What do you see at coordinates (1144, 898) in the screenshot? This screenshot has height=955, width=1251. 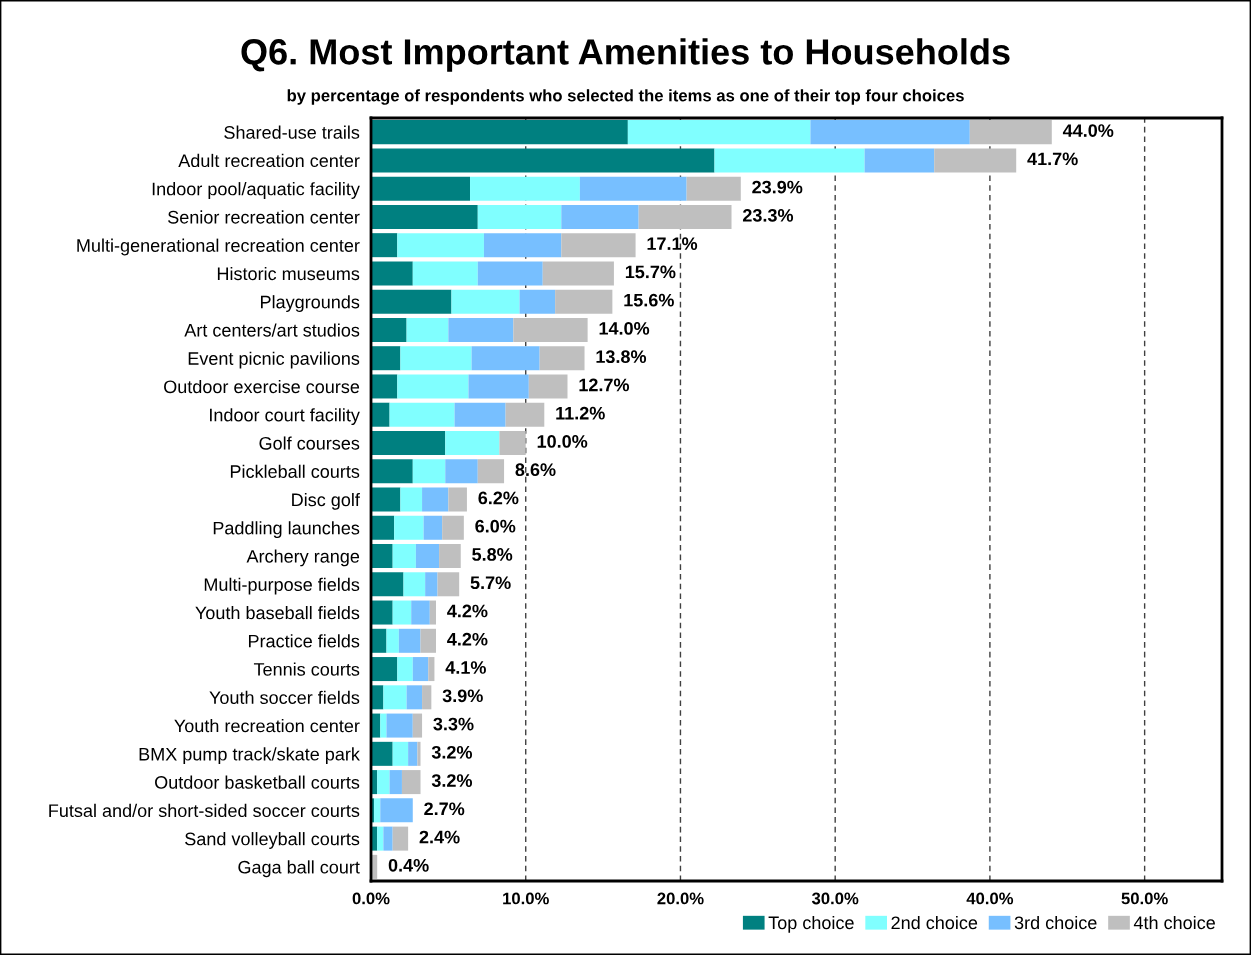 I see `x-tick-label: 50.0%` at bounding box center [1144, 898].